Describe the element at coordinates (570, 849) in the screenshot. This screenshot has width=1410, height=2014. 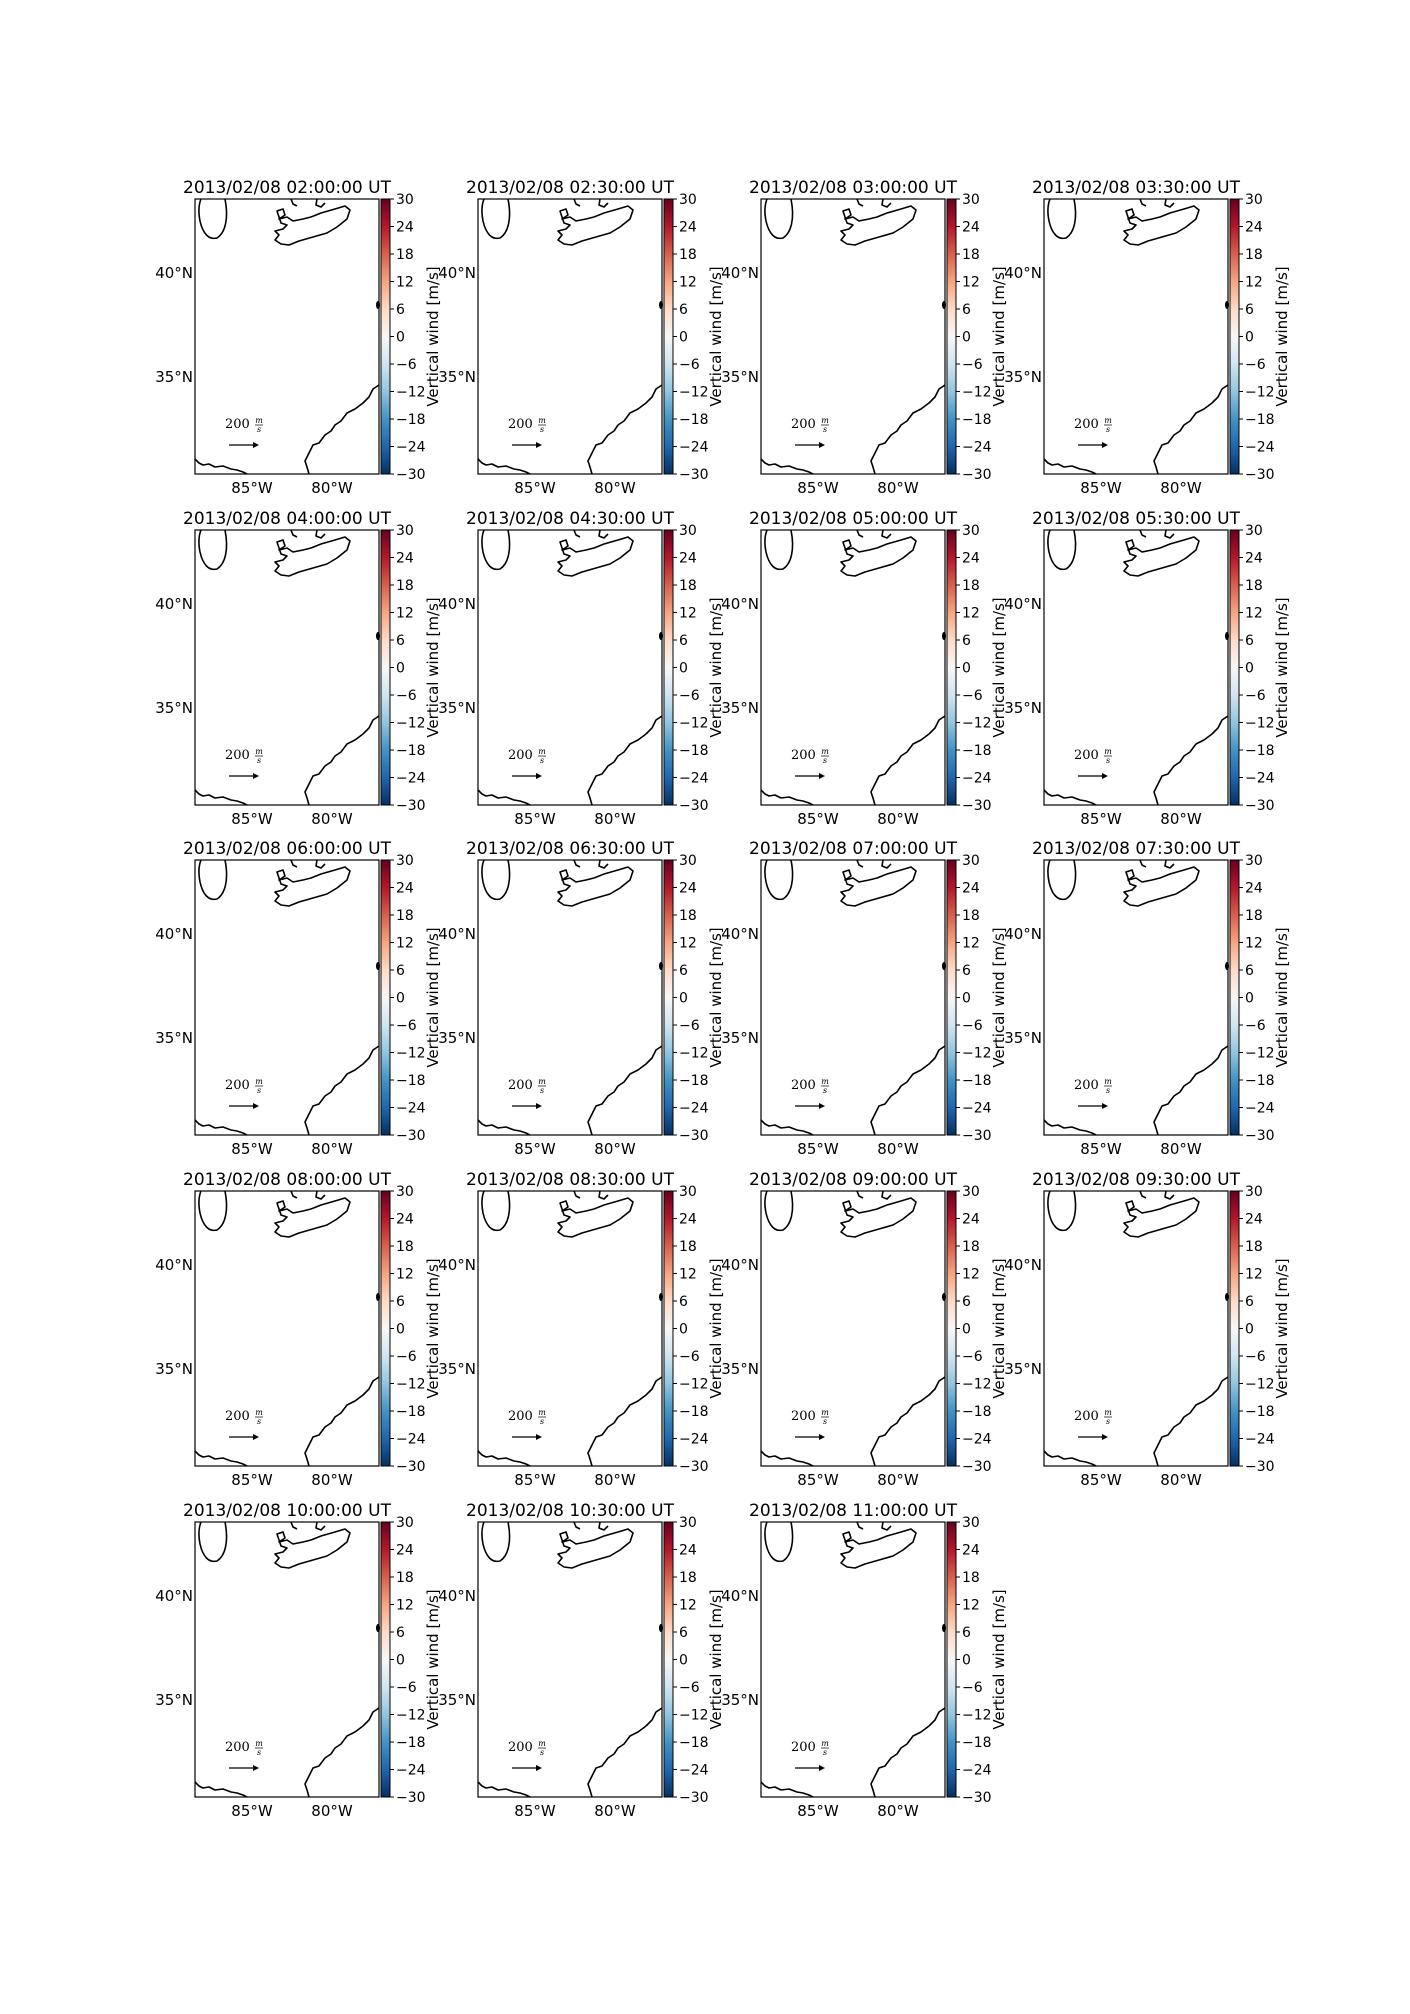
I see `panel-title: 2013/02/08 06:30:00 UT` at that location.